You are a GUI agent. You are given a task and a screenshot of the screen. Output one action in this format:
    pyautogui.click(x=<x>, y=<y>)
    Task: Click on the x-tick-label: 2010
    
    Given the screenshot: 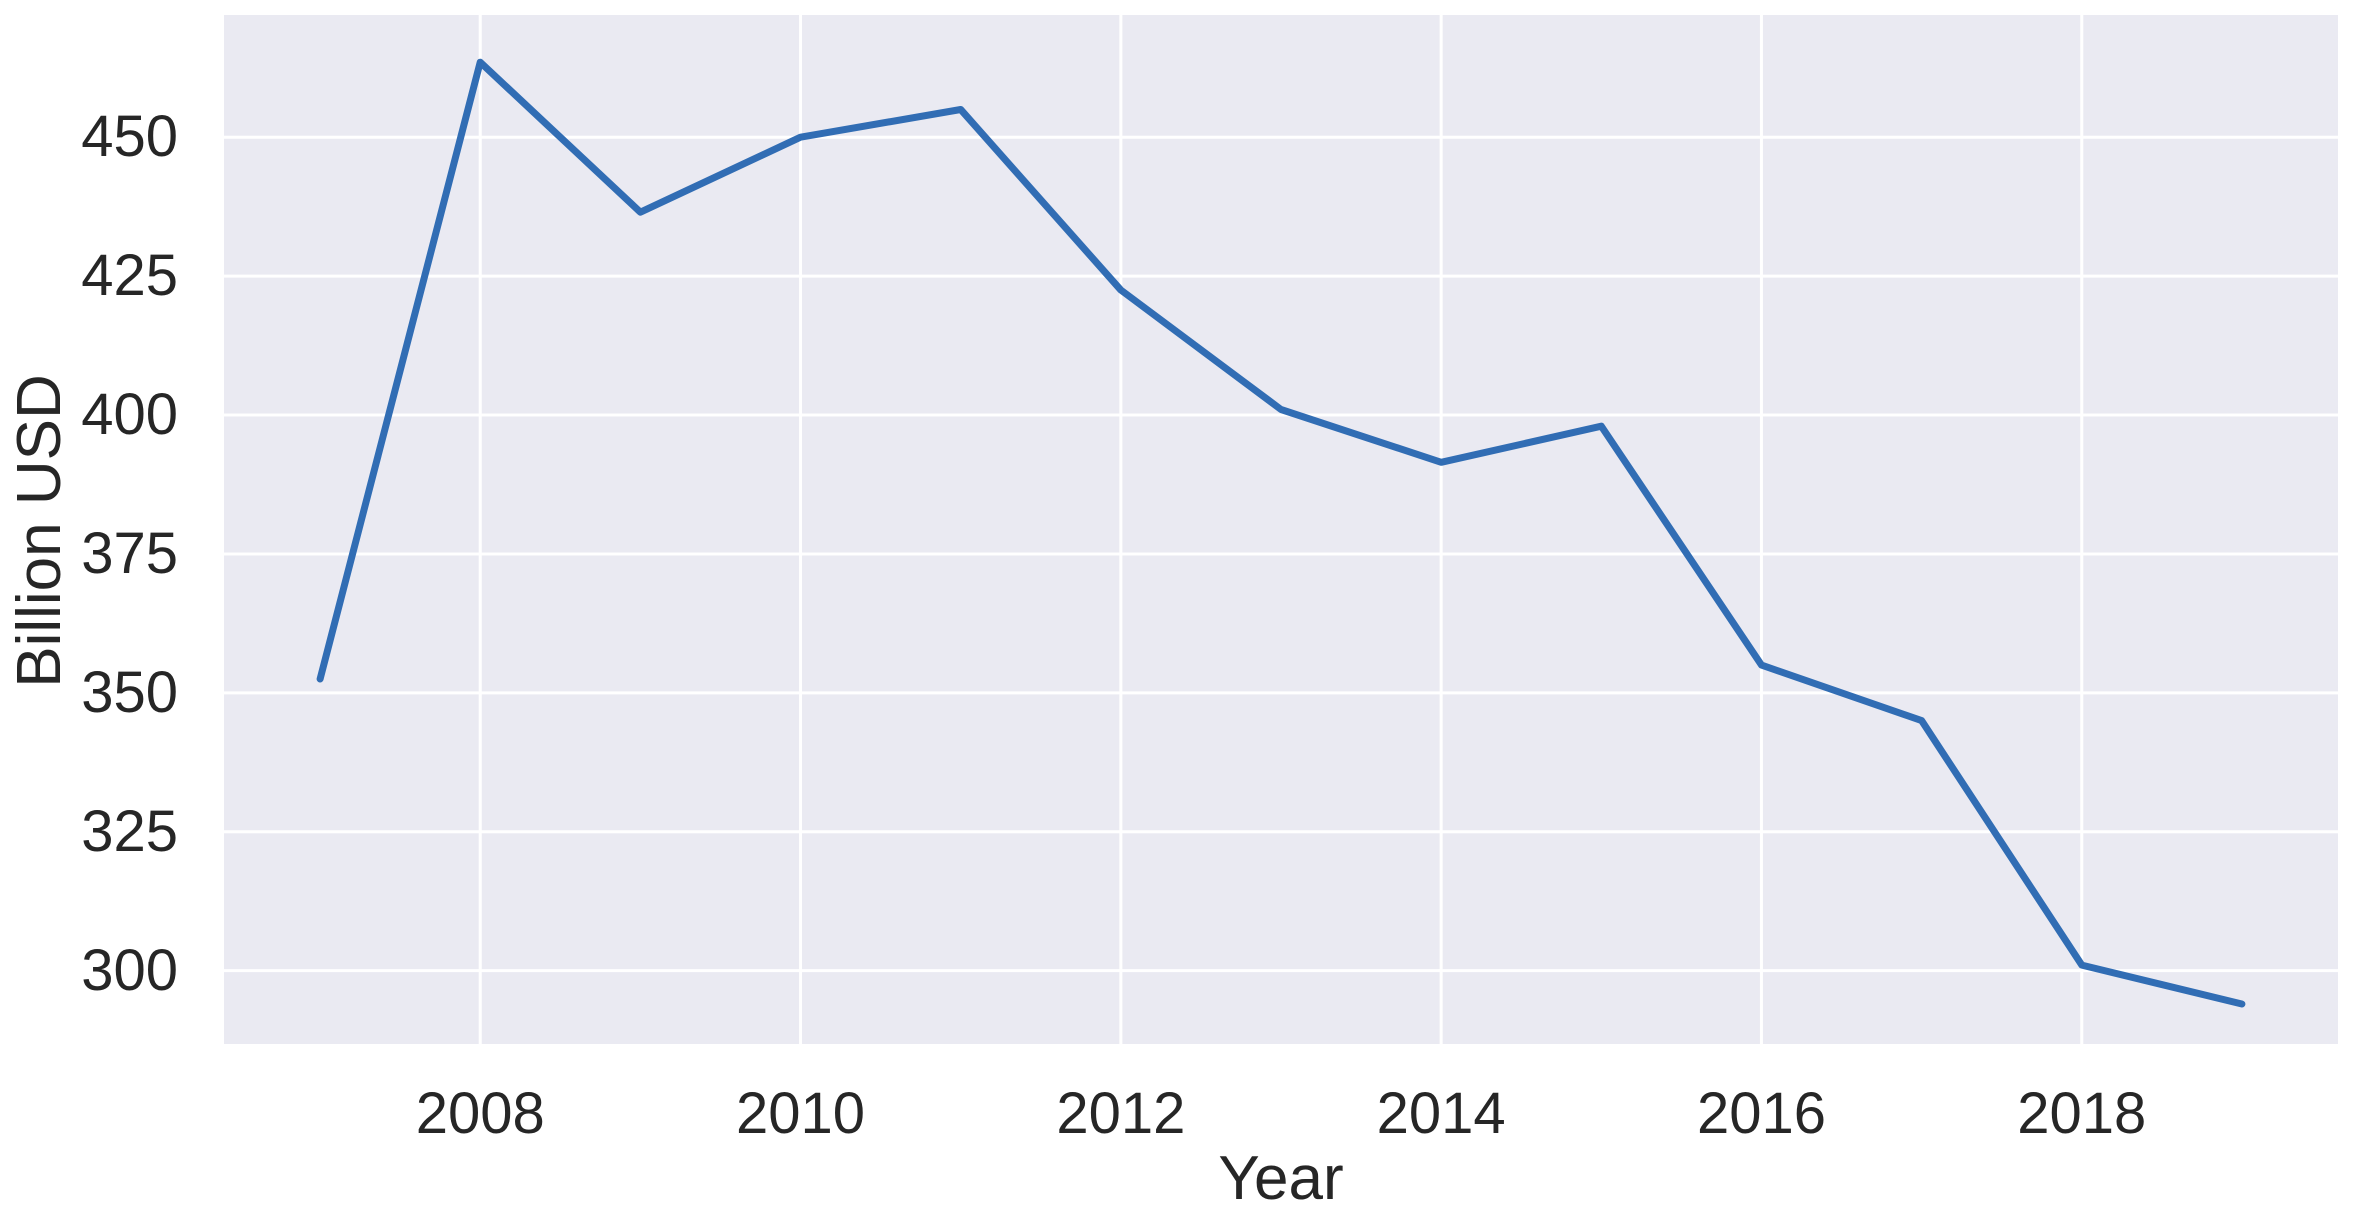 What is the action you would take?
    pyautogui.click(x=801, y=1113)
    